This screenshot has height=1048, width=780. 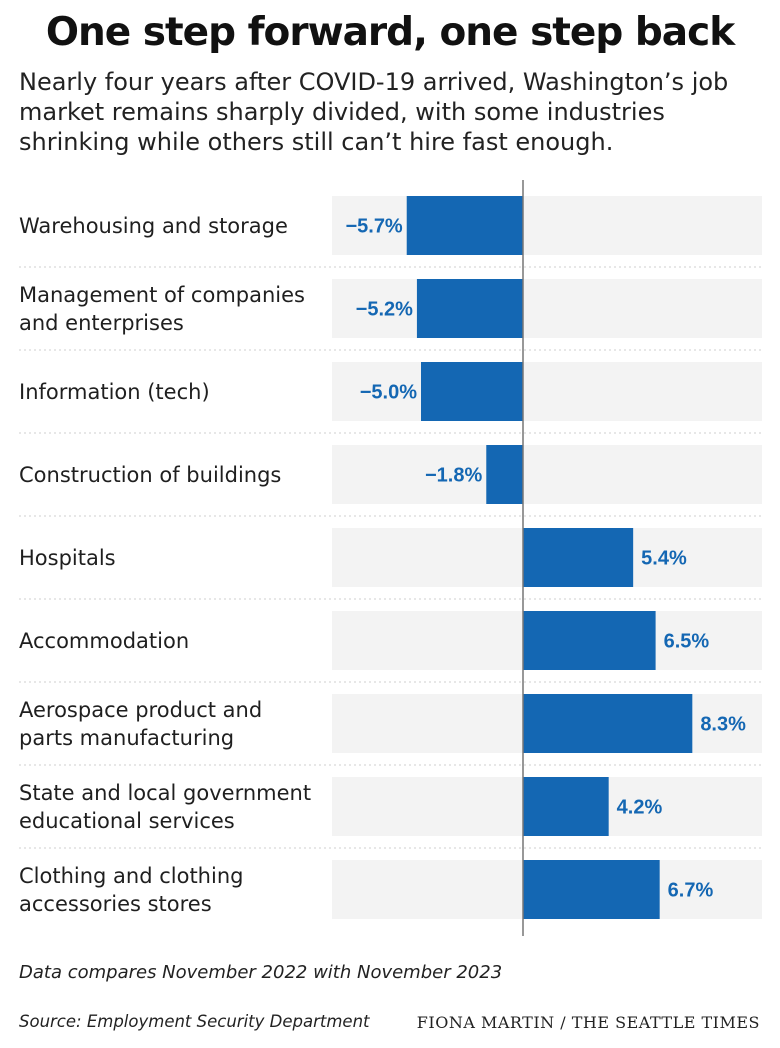 I want to click on category-label: Information (tech), so click(x=114, y=391).